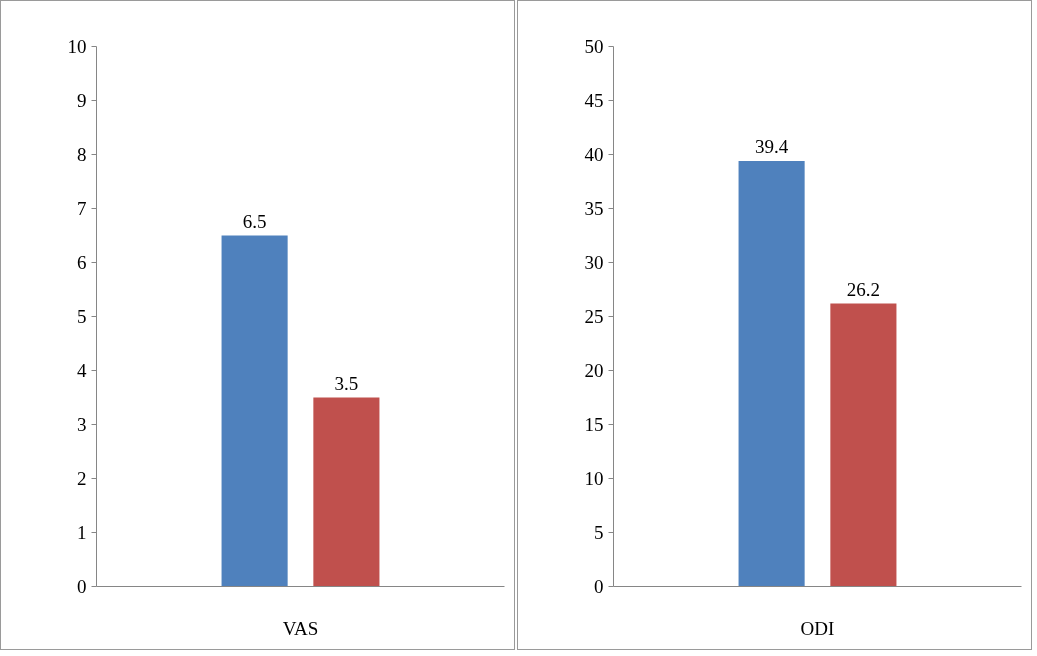  I want to click on y-tick-label: 1, so click(82, 532).